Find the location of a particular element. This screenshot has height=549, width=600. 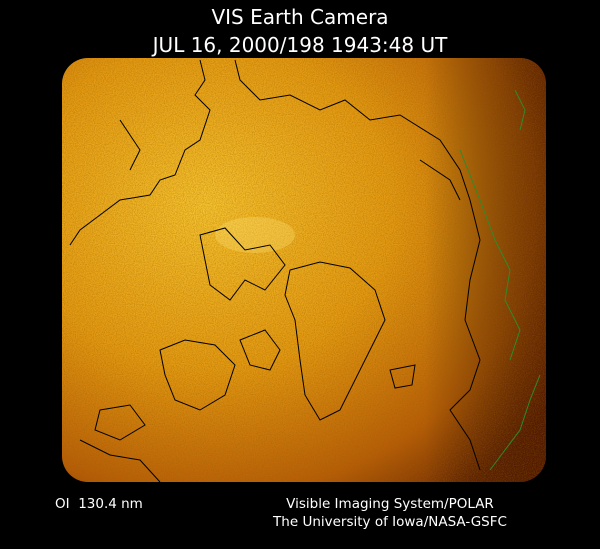

filter-label: OI 130.4 nm is located at coordinates (99, 504).